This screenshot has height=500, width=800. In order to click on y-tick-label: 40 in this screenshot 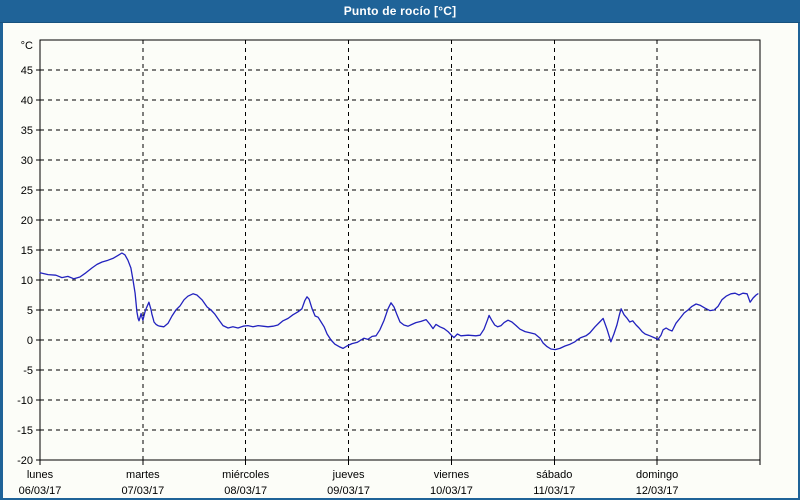, I will do `click(27, 101)`.